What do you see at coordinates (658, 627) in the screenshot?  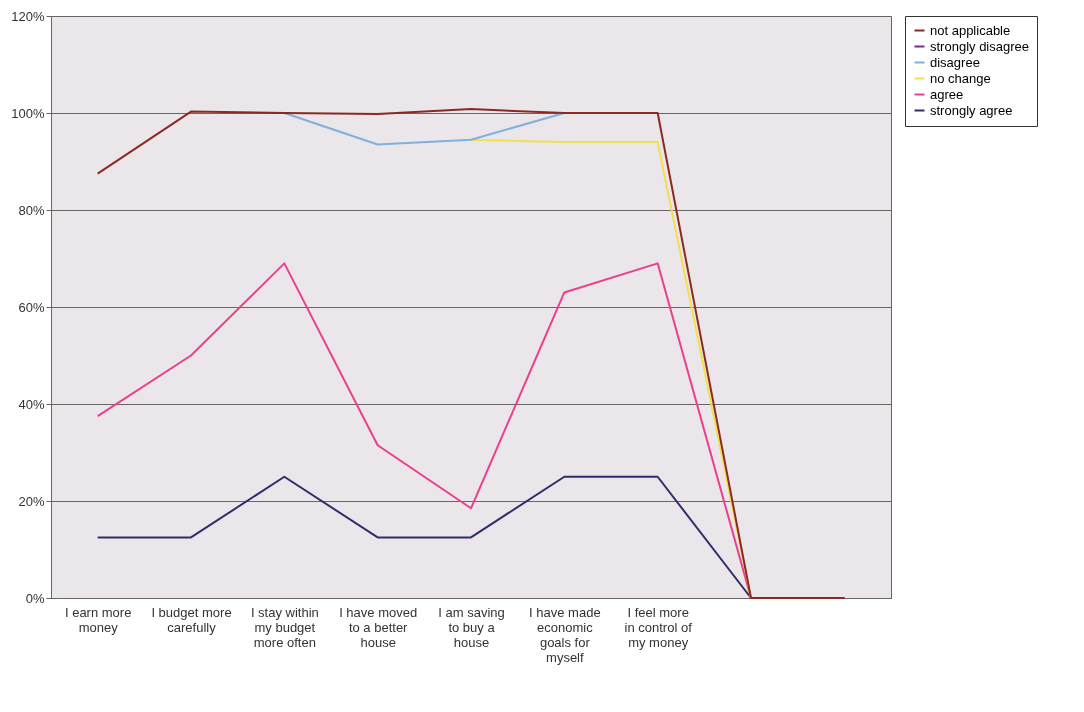 I see `x-tick-label: I feel more in control of my money` at bounding box center [658, 627].